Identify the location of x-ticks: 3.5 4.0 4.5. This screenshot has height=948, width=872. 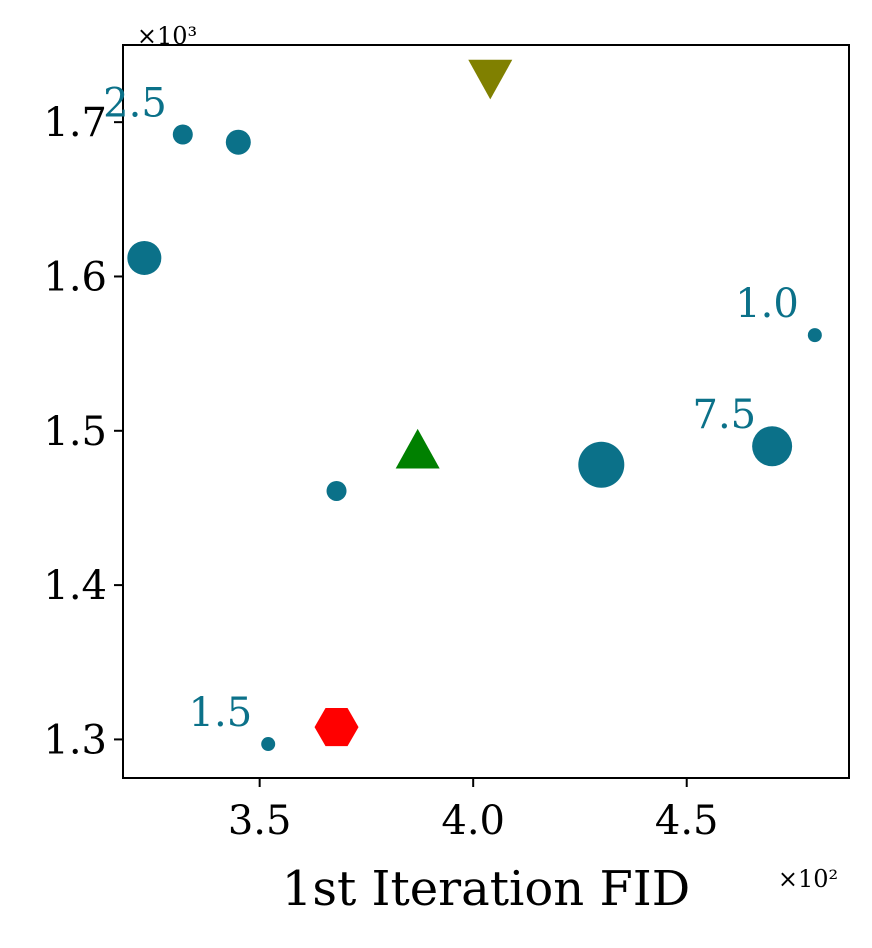
(473, 811).